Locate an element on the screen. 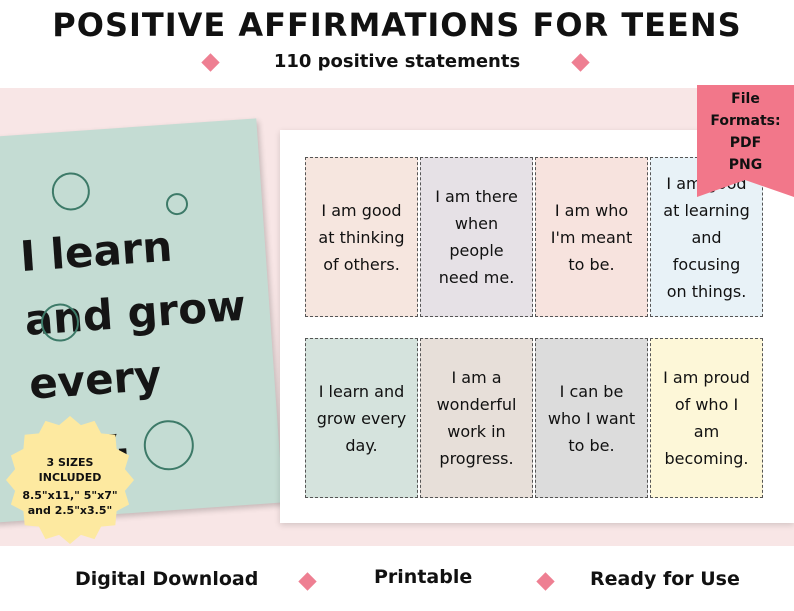 Image resolution: width=794 pixels, height=611 pixels. feature: Ready for Use is located at coordinates (665, 579).